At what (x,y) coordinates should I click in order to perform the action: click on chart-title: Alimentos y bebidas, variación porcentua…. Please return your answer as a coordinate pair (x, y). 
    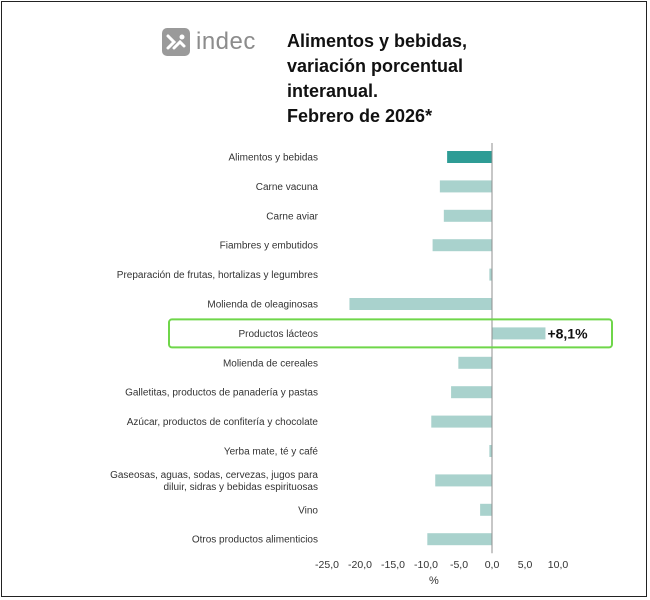
    Looking at the image, I should click on (377, 79).